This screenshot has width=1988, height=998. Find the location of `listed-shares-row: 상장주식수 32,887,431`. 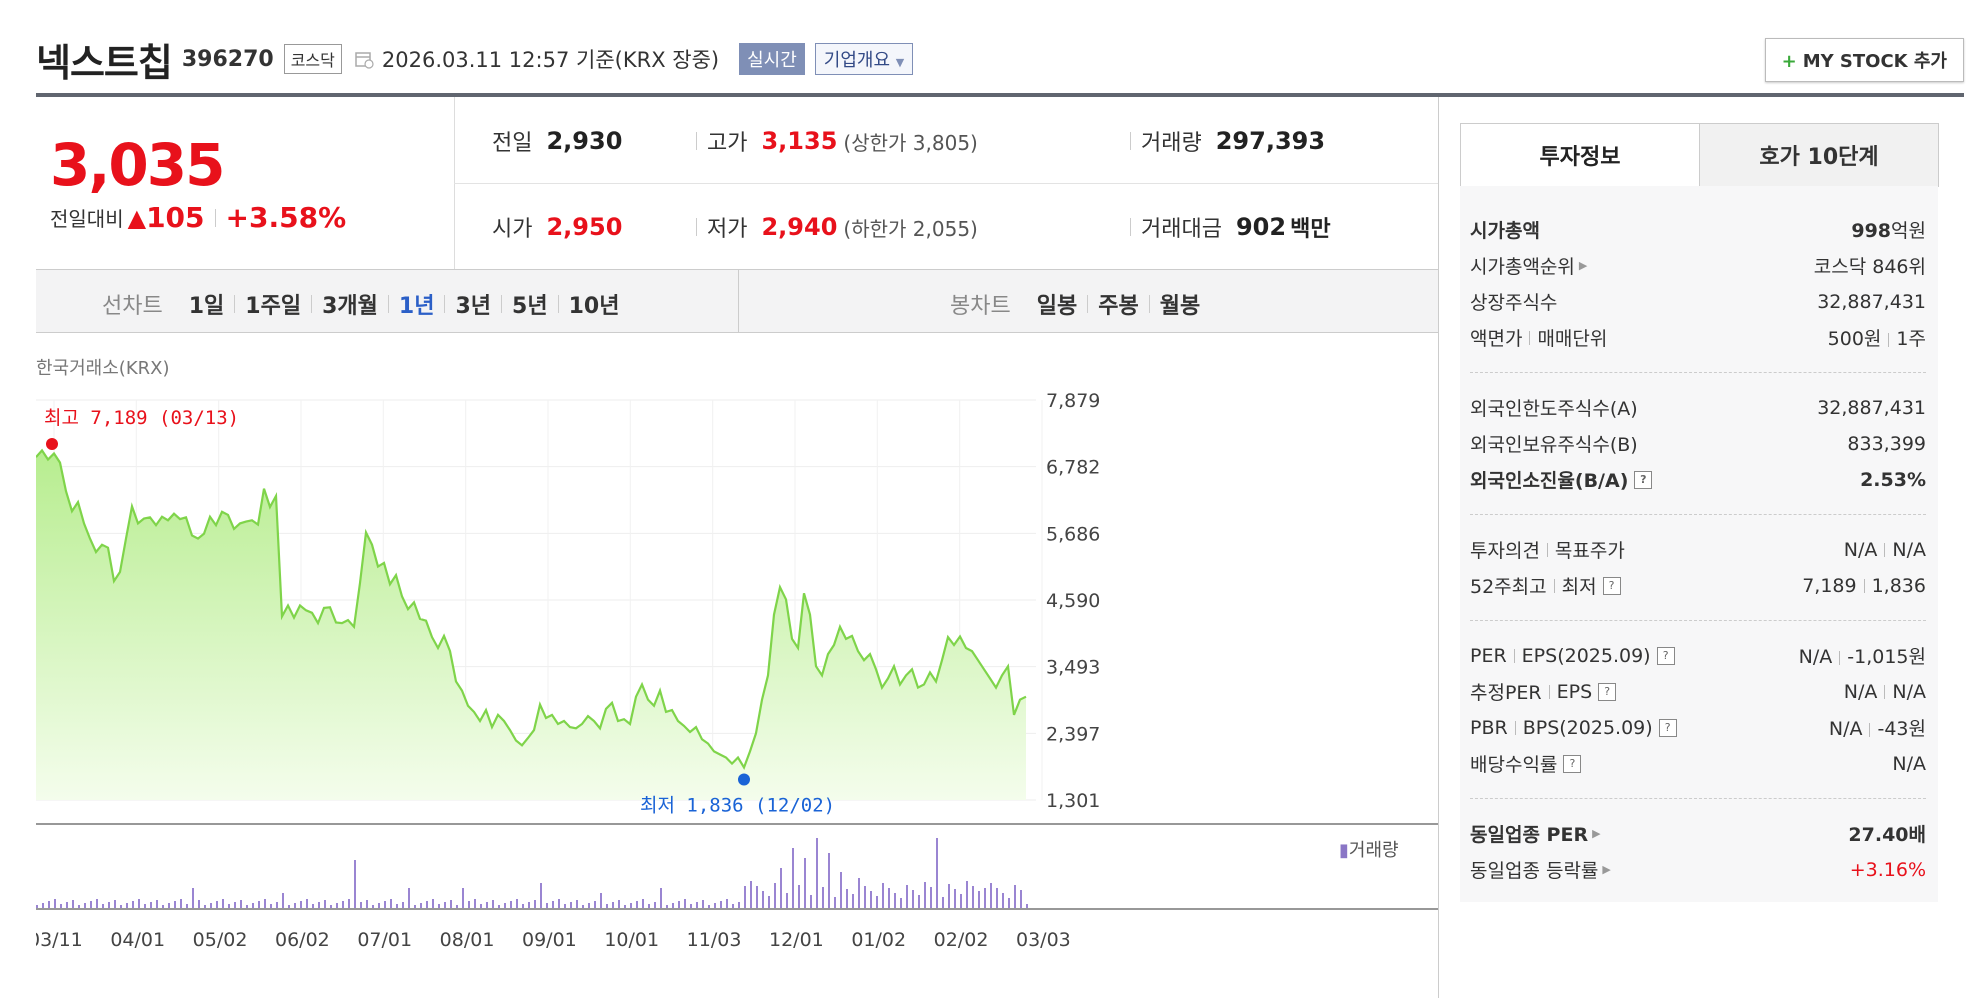

listed-shares-row: 상장주식수 32,887,431 is located at coordinates (1698, 302).